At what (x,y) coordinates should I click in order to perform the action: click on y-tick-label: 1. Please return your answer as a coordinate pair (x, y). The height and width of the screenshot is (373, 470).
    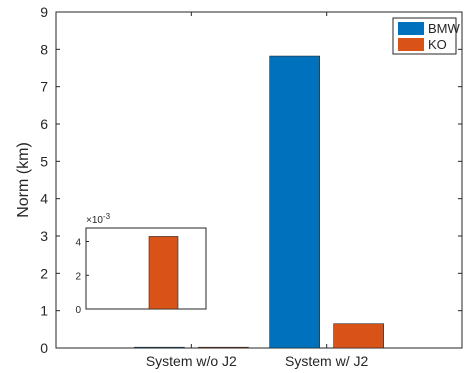
    Looking at the image, I should click on (44, 311).